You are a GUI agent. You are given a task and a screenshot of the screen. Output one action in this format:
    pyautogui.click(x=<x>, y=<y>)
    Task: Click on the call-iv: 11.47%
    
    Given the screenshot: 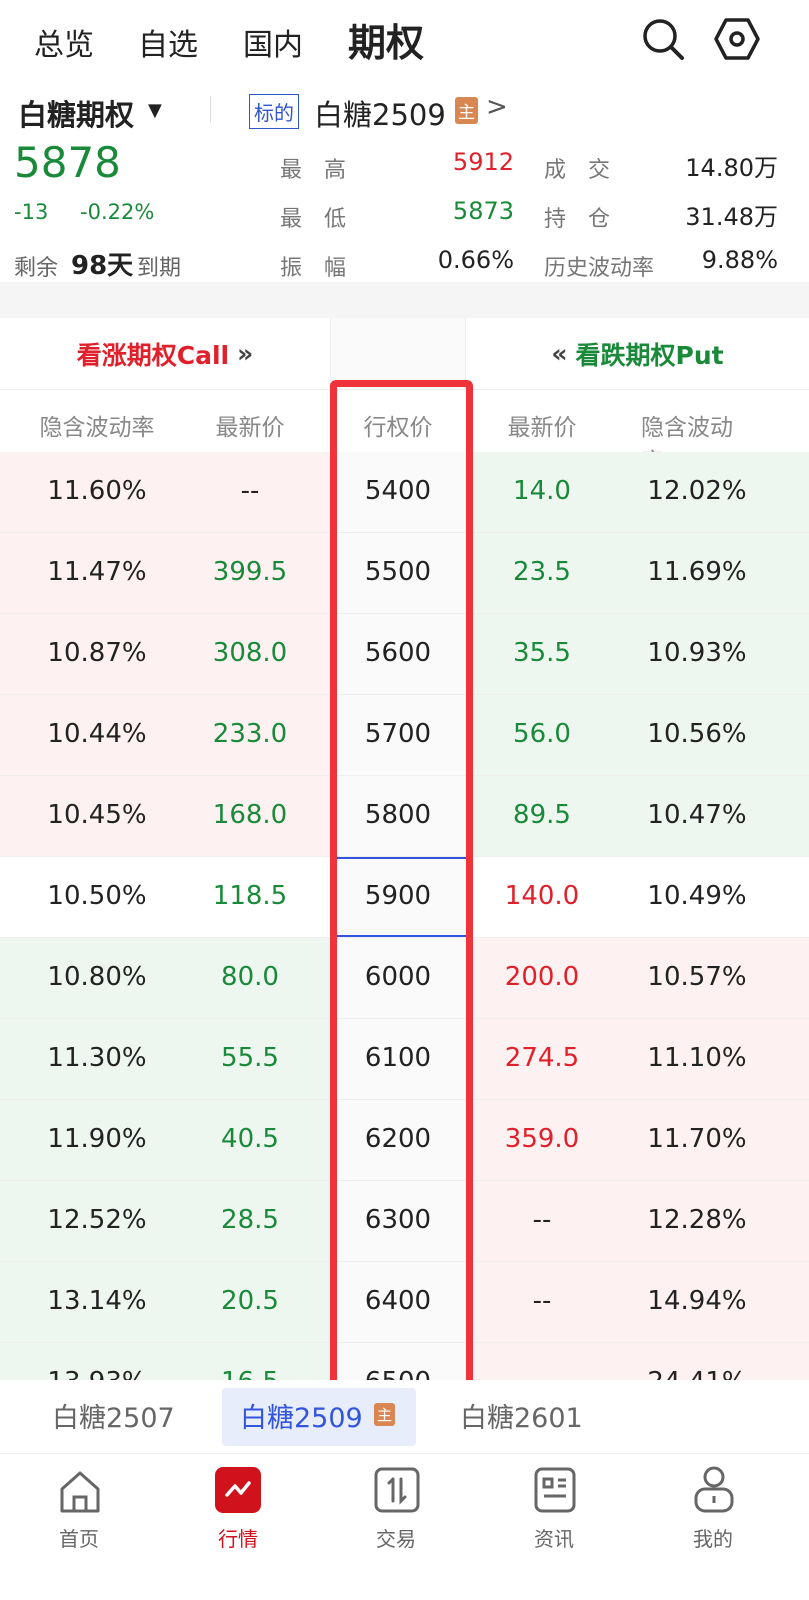 What is the action you would take?
    pyautogui.click(x=97, y=572)
    